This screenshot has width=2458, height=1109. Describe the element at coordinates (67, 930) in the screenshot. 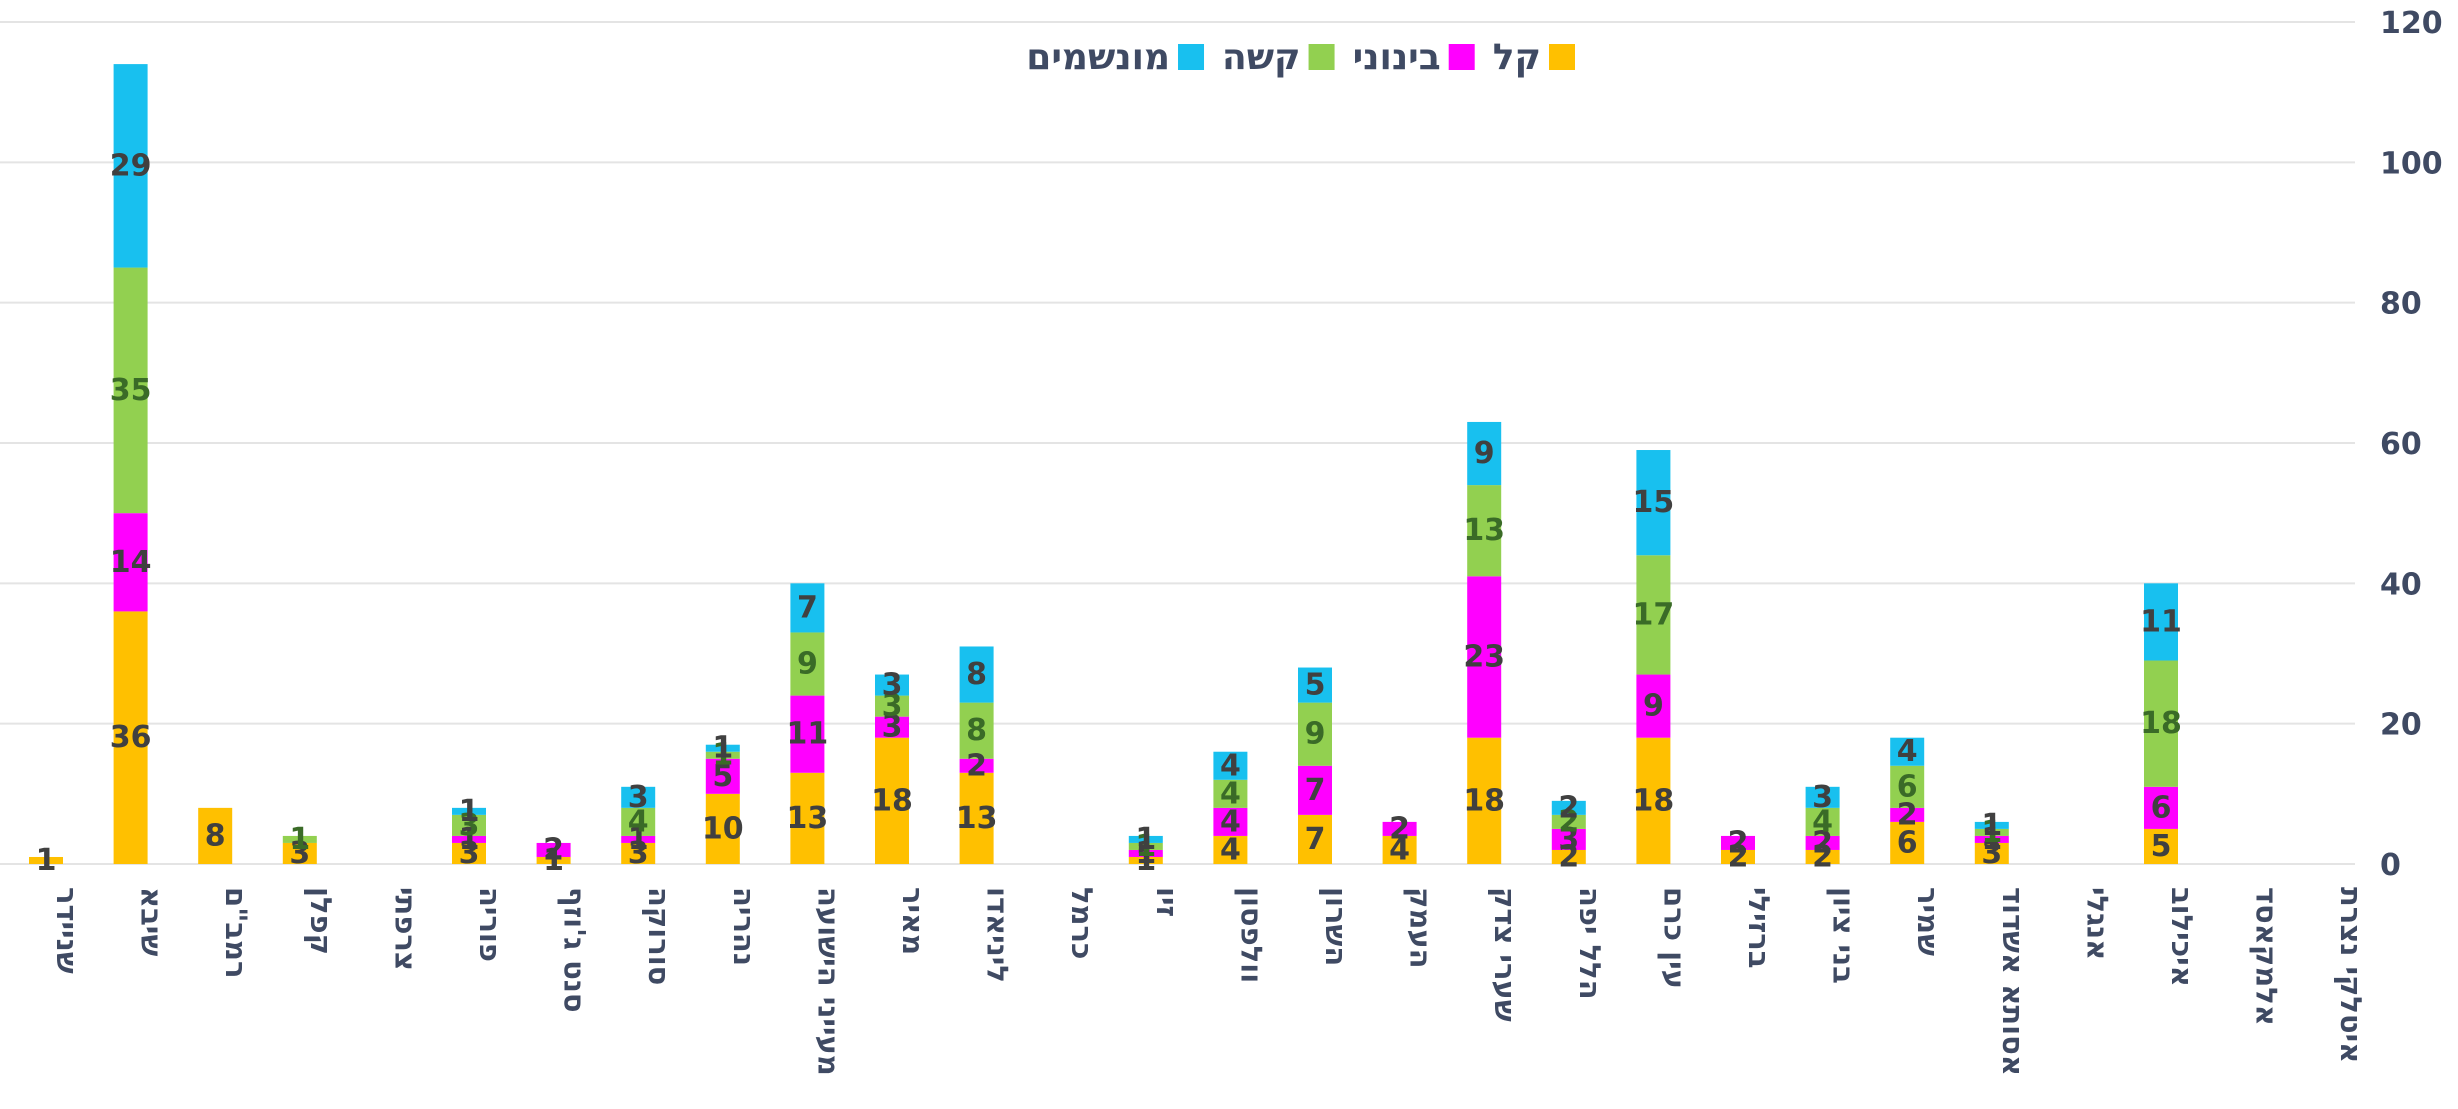

I see `x-tick-label: שניידר` at that location.